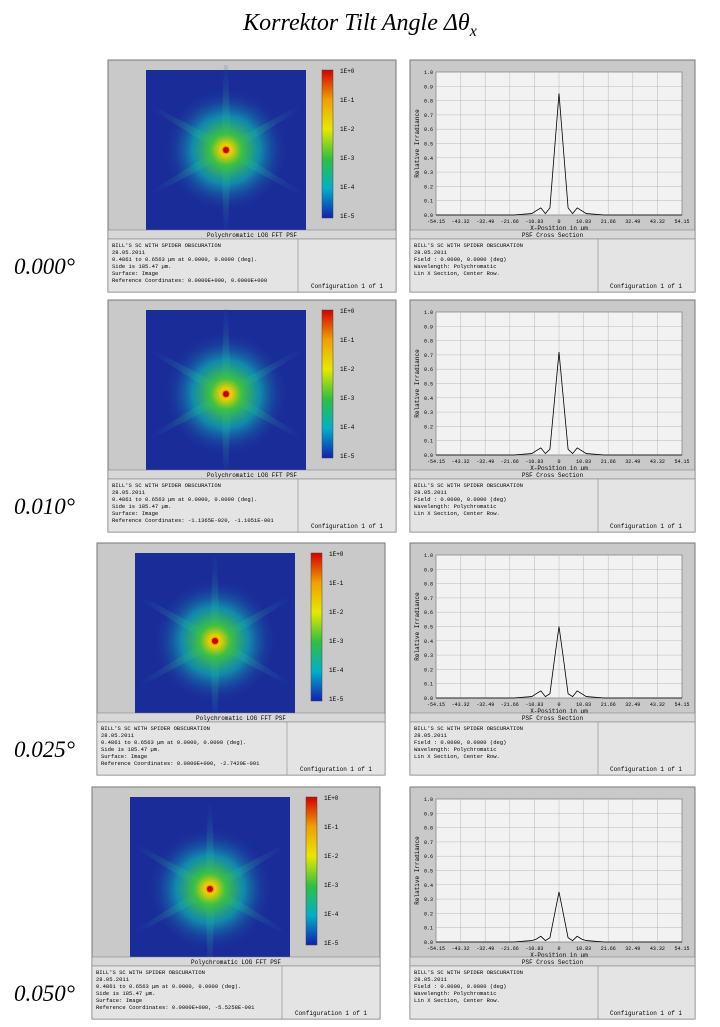 This screenshot has height=1027, width=720. Describe the element at coordinates (534, 222) in the screenshot. I see `x-tick-label: -10.83` at that location.